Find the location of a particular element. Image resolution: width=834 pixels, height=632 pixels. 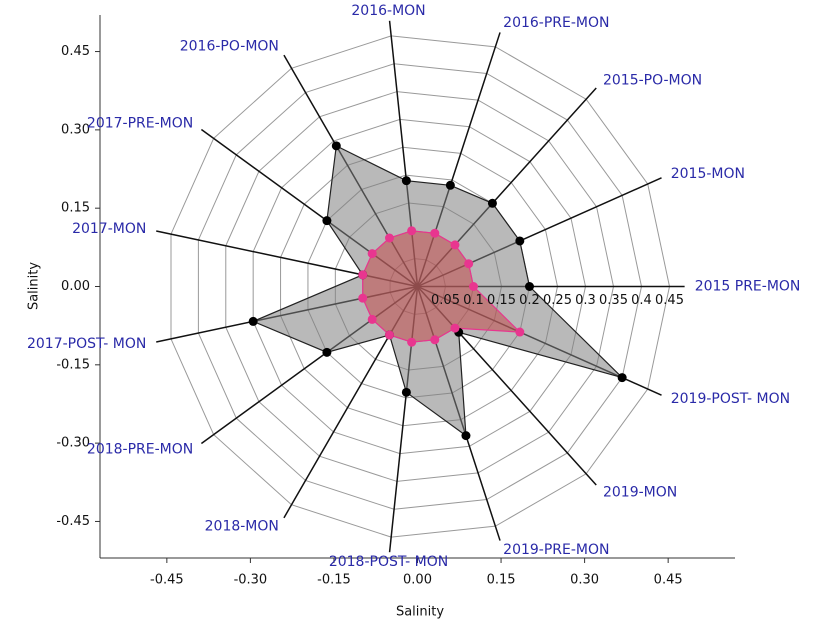

category-label: 2017-PRE-MON is located at coordinates (140, 124).